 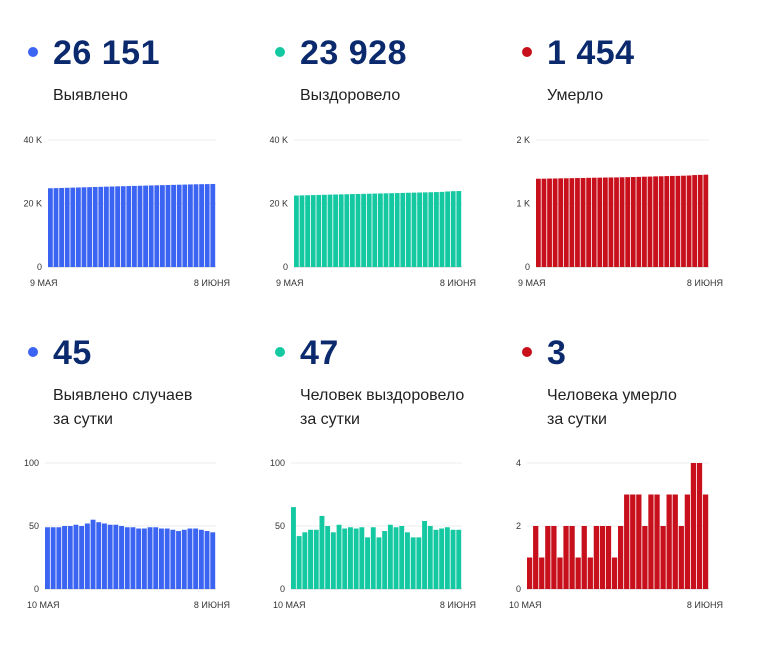 I want to click on y-tick-label: 0, so click(x=39, y=267).